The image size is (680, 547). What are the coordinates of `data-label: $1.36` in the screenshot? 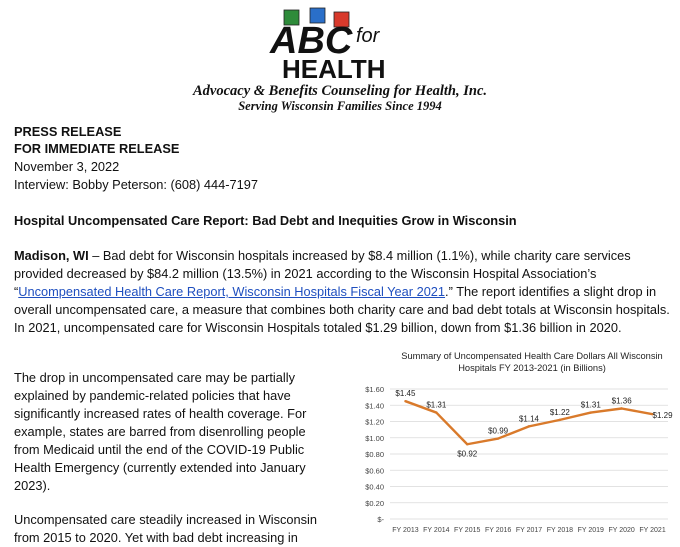 It's located at (622, 401).